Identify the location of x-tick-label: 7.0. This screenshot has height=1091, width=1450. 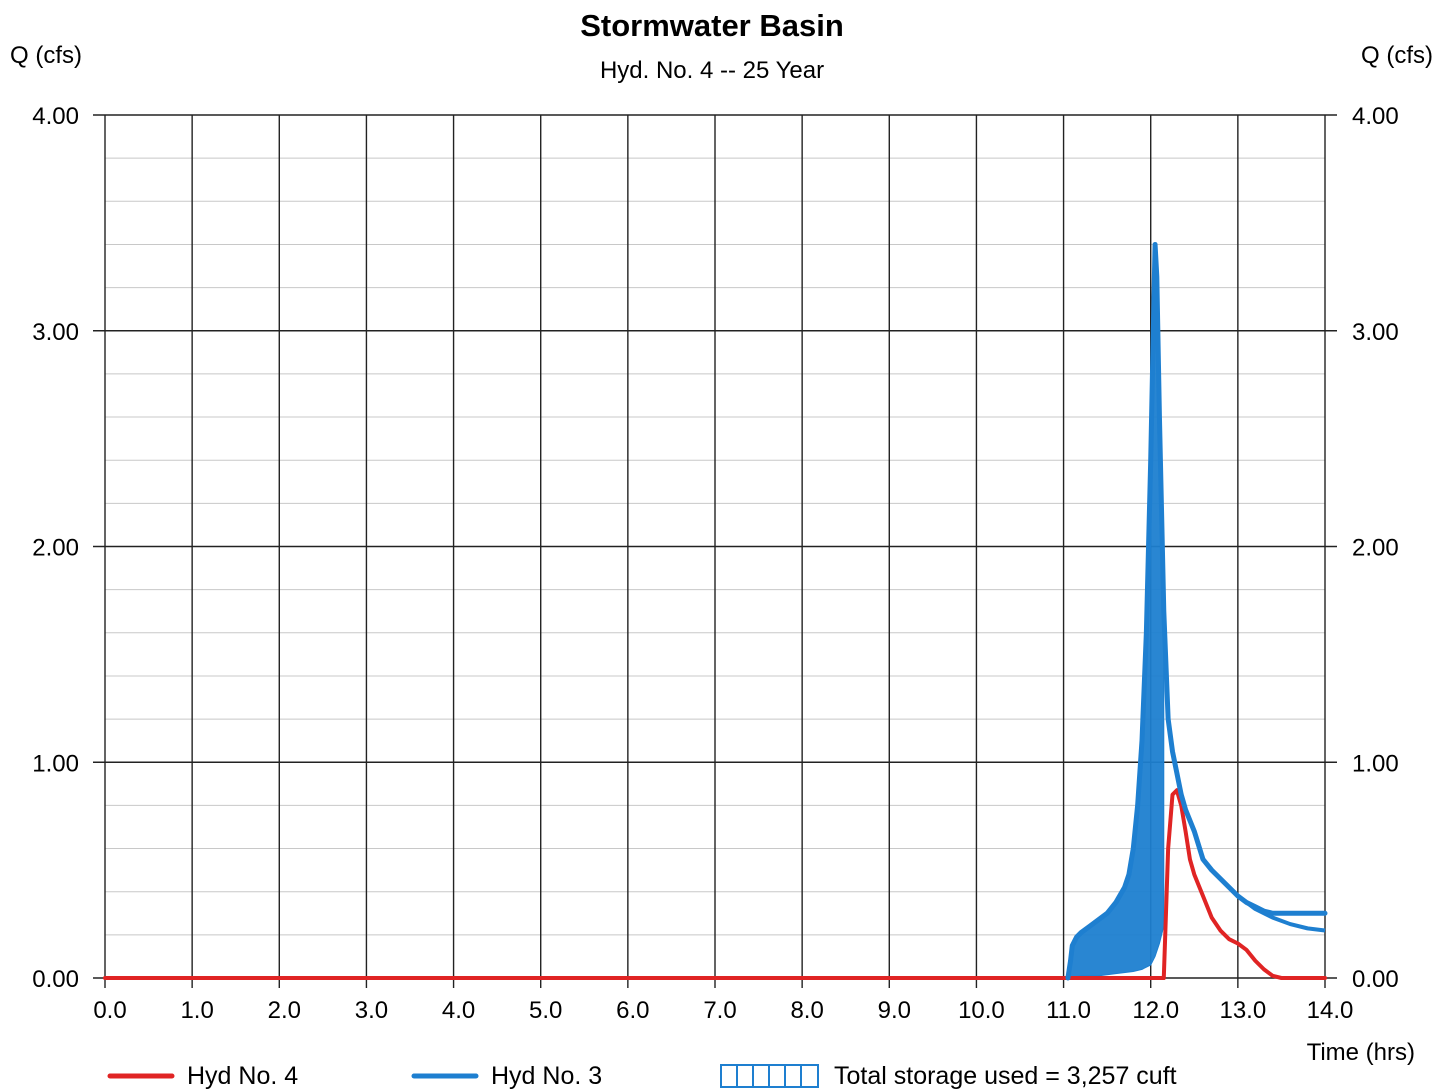
(719, 1010).